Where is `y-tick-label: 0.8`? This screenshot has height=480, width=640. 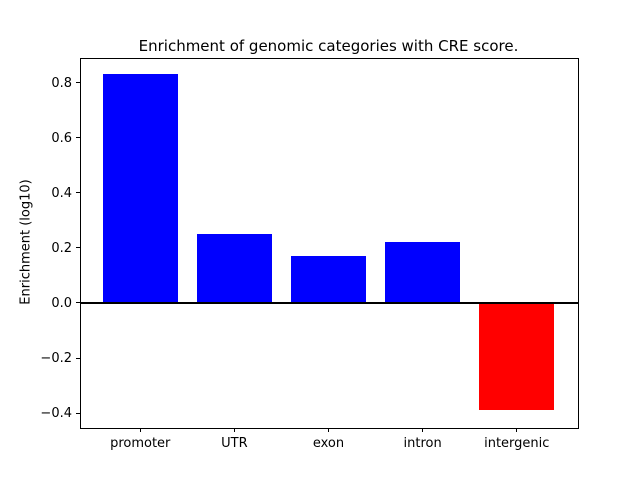 y-tick-label: 0.8 is located at coordinates (61, 83).